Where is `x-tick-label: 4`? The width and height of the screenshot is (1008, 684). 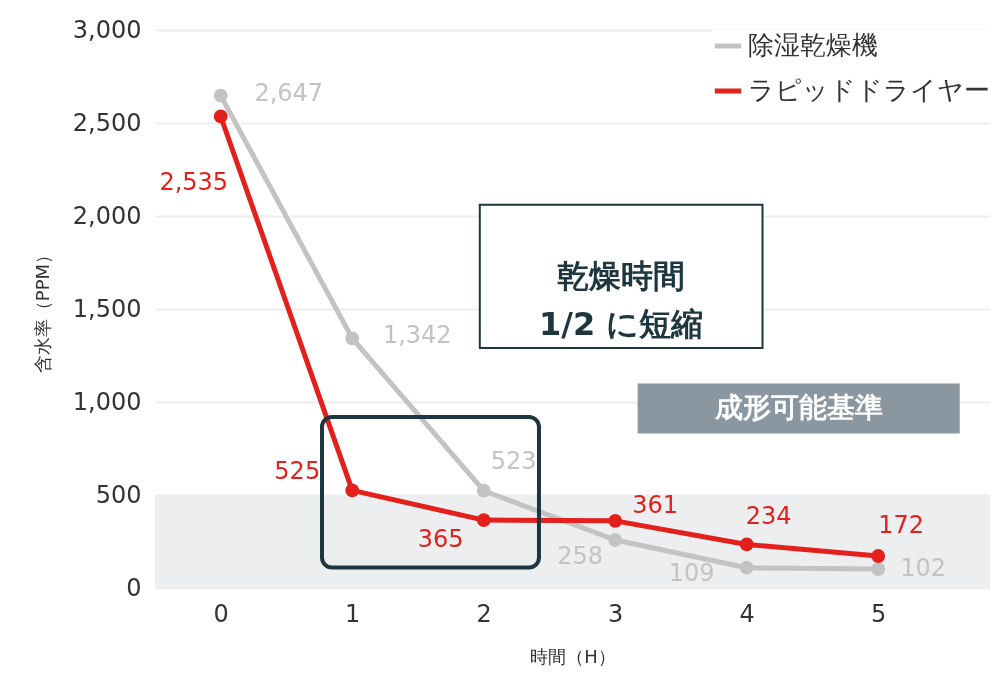 x-tick-label: 4 is located at coordinates (747, 613).